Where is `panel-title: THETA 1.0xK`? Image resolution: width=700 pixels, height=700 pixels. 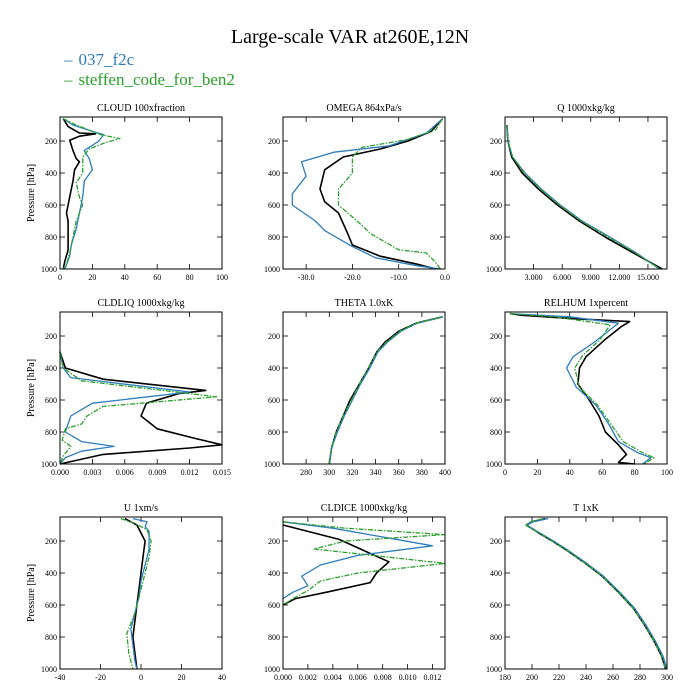
panel-title: THETA 1.0xK is located at coordinates (364, 303).